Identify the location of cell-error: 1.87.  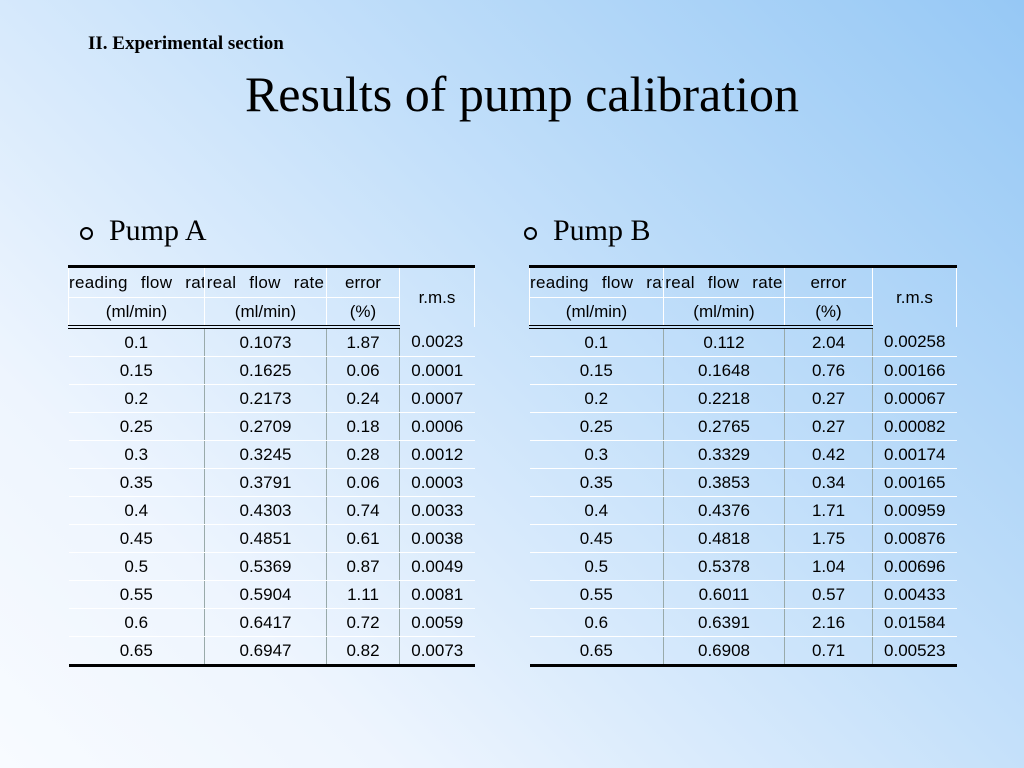
(363, 342).